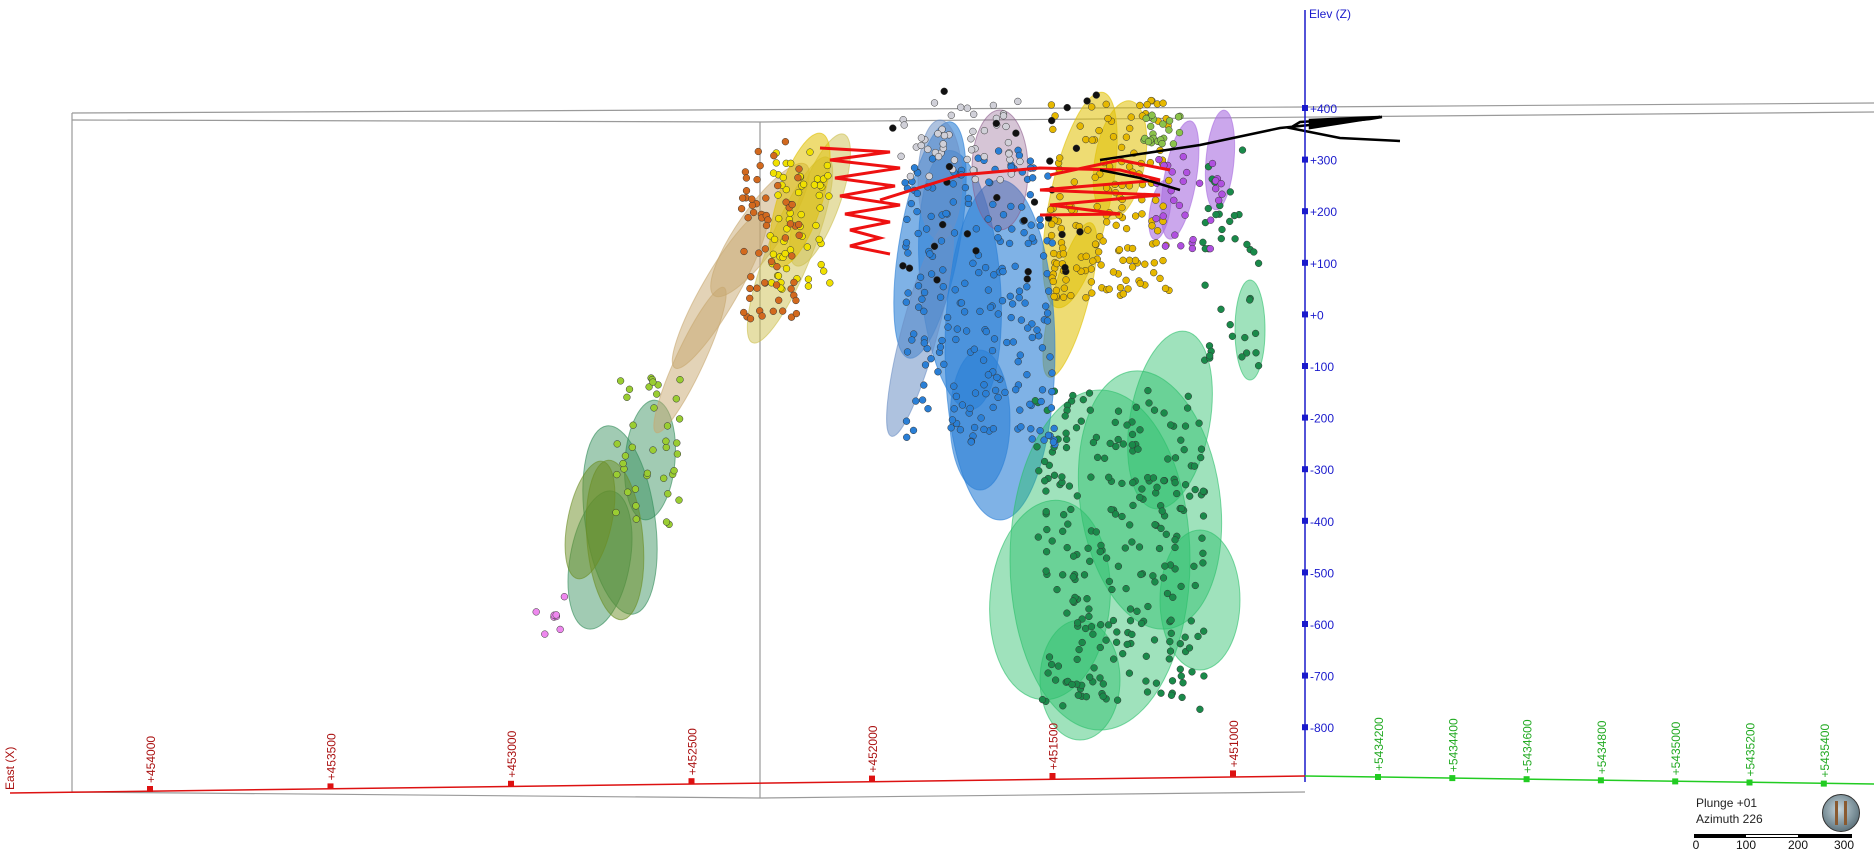 The width and height of the screenshot is (1874, 858). I want to click on elevation-axis-label: Elev (Z), so click(1330, 14).